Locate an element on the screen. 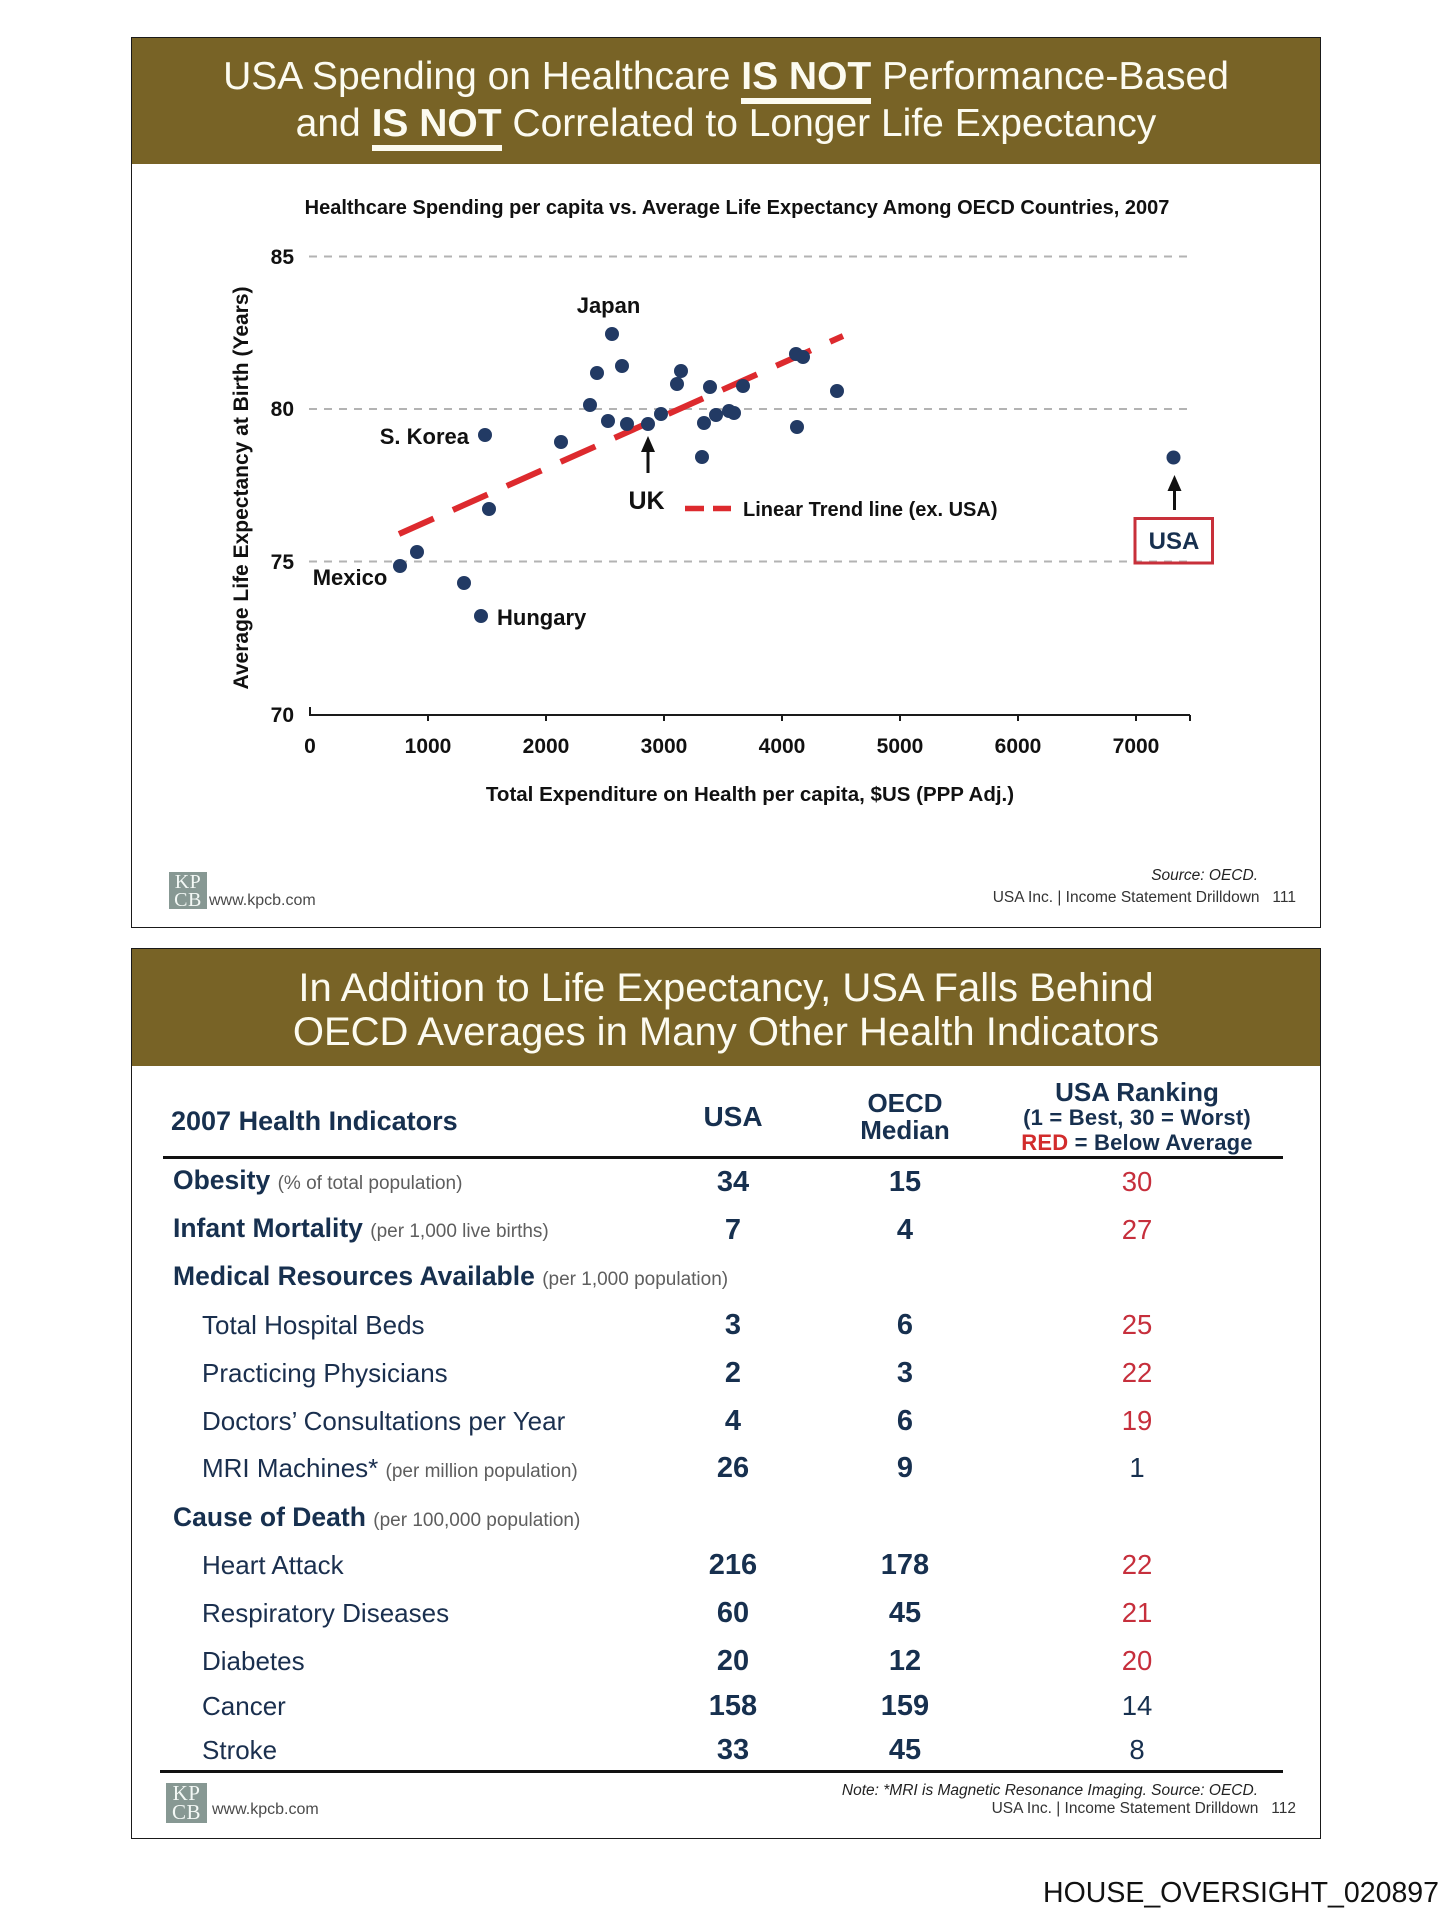  svg-text: 2000 is located at coordinates (546, 746).